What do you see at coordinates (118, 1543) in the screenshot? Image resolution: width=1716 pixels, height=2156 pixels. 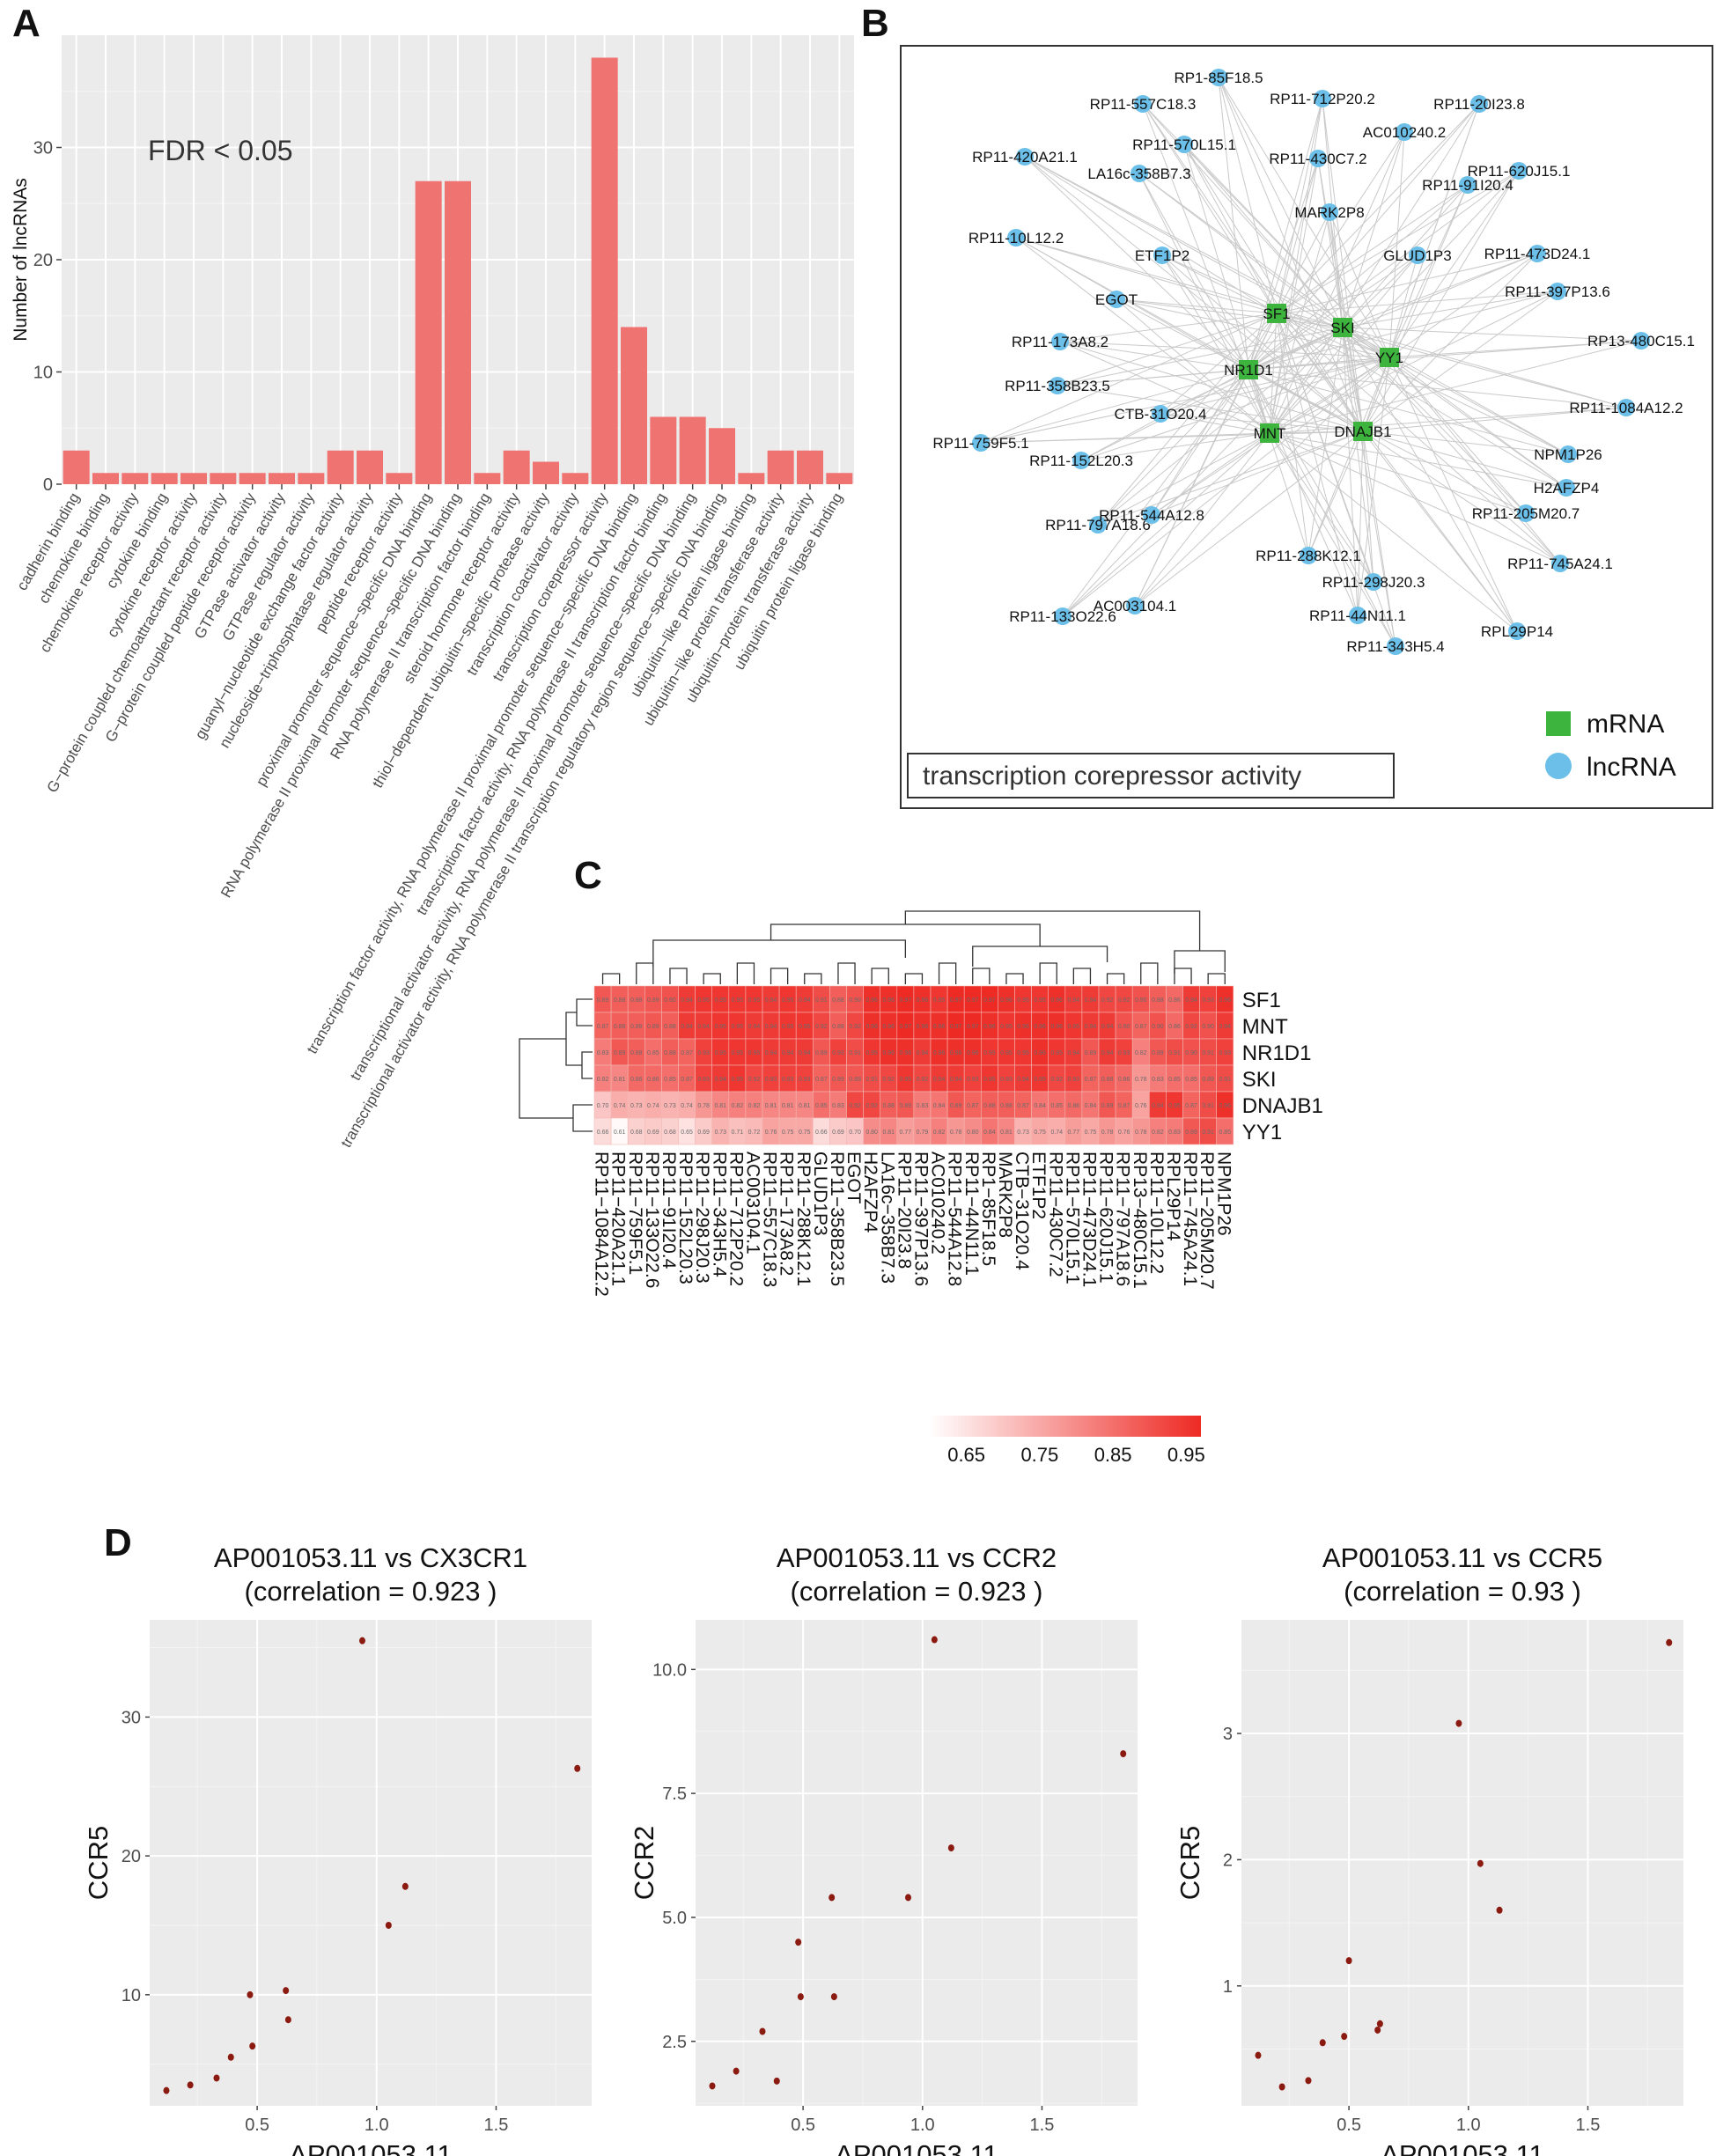 I see `panel-label-d: D` at bounding box center [118, 1543].